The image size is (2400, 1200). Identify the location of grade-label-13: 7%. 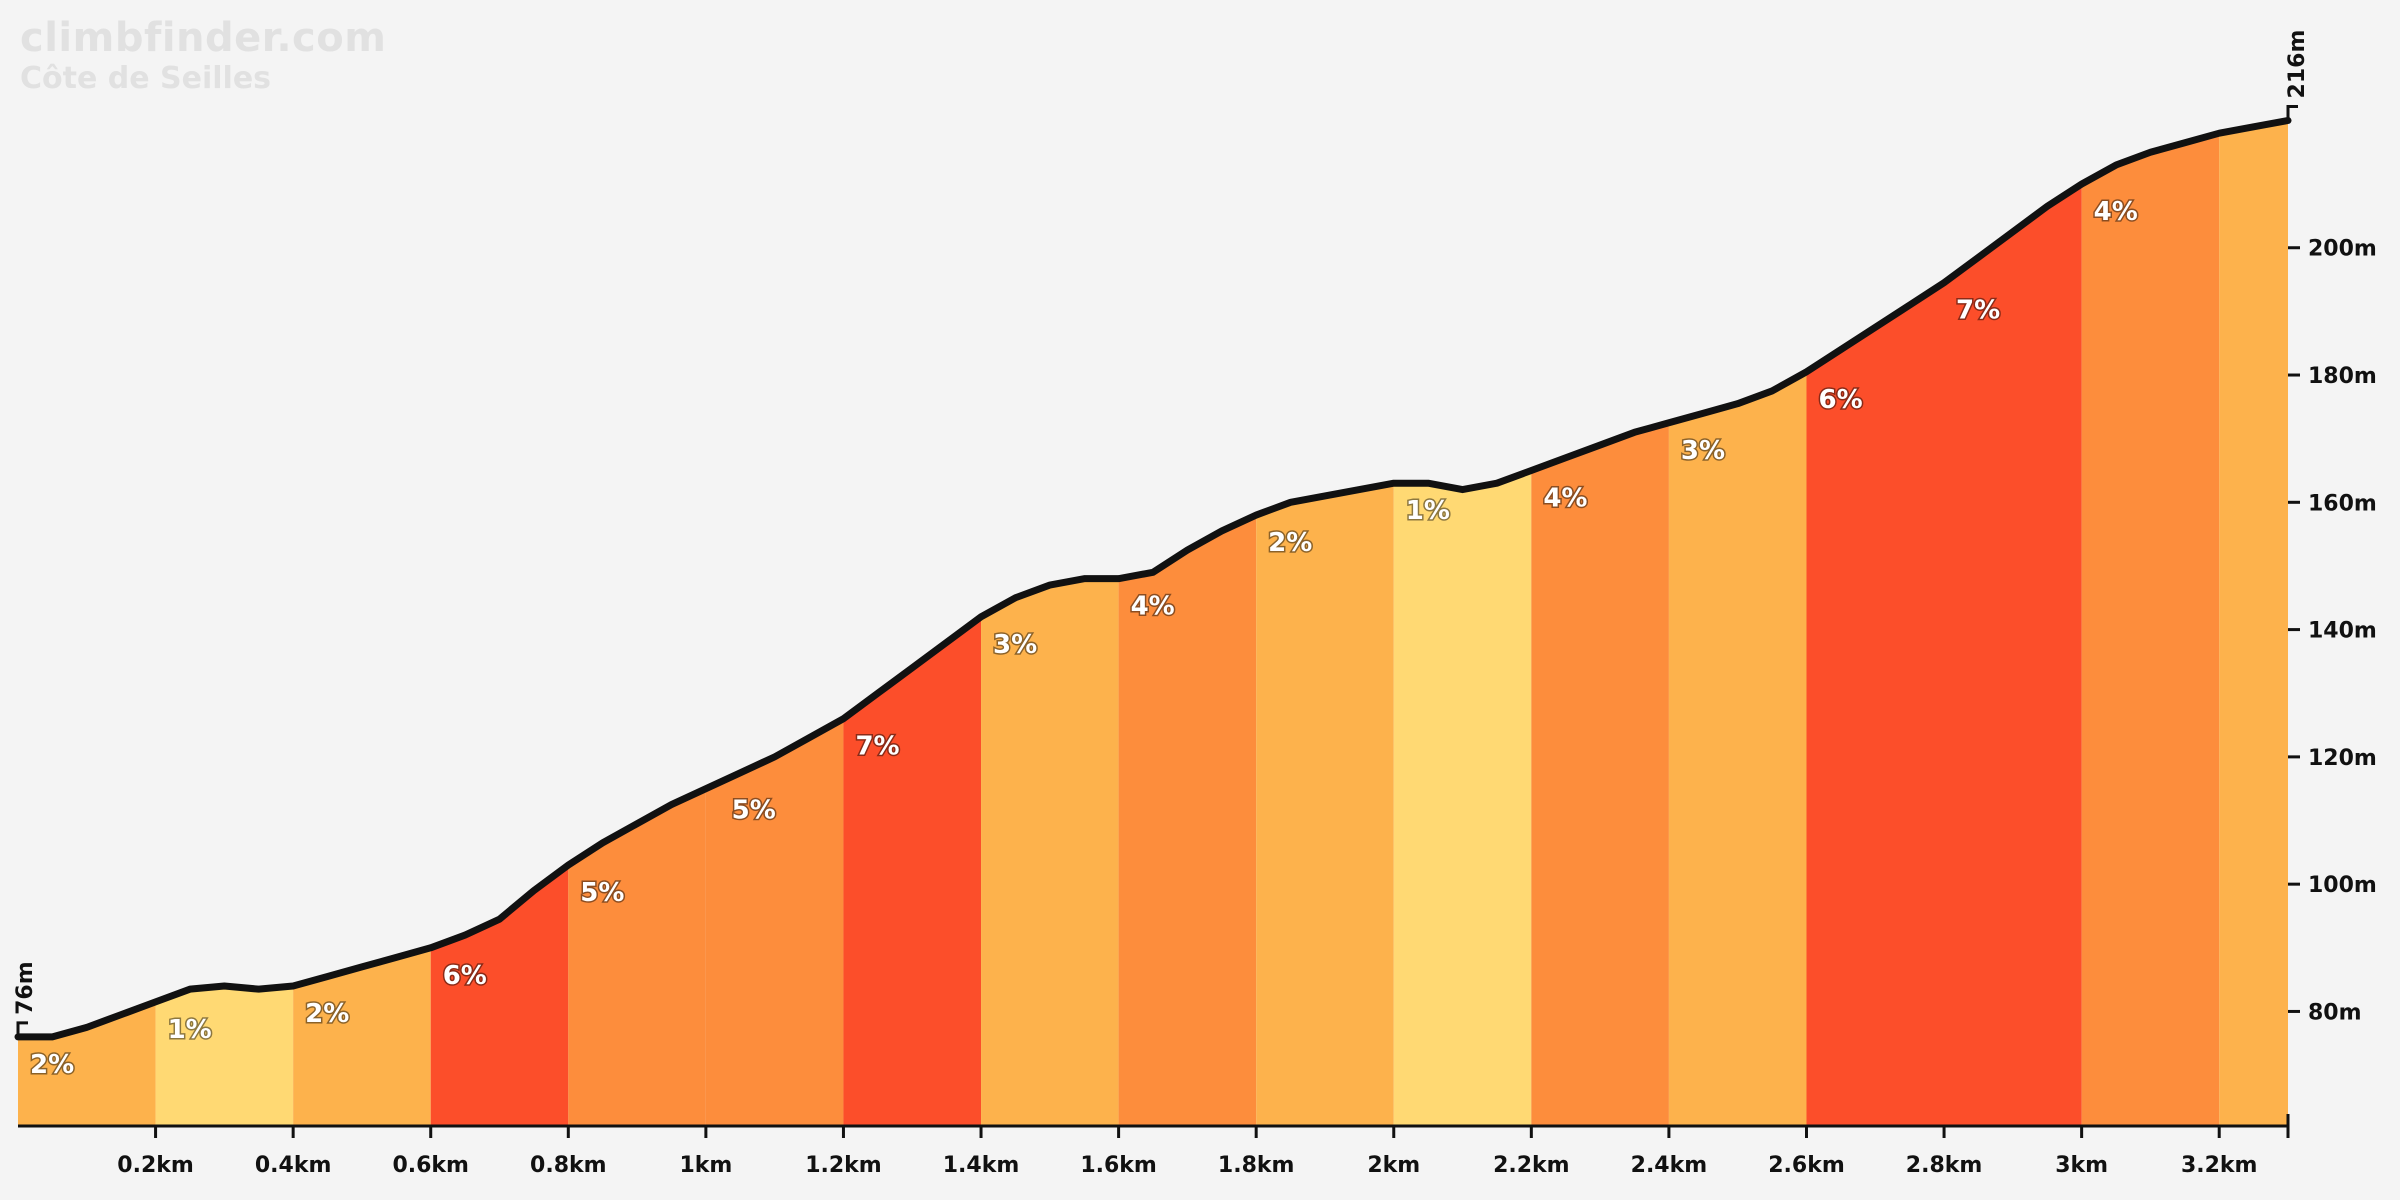
(1978, 311).